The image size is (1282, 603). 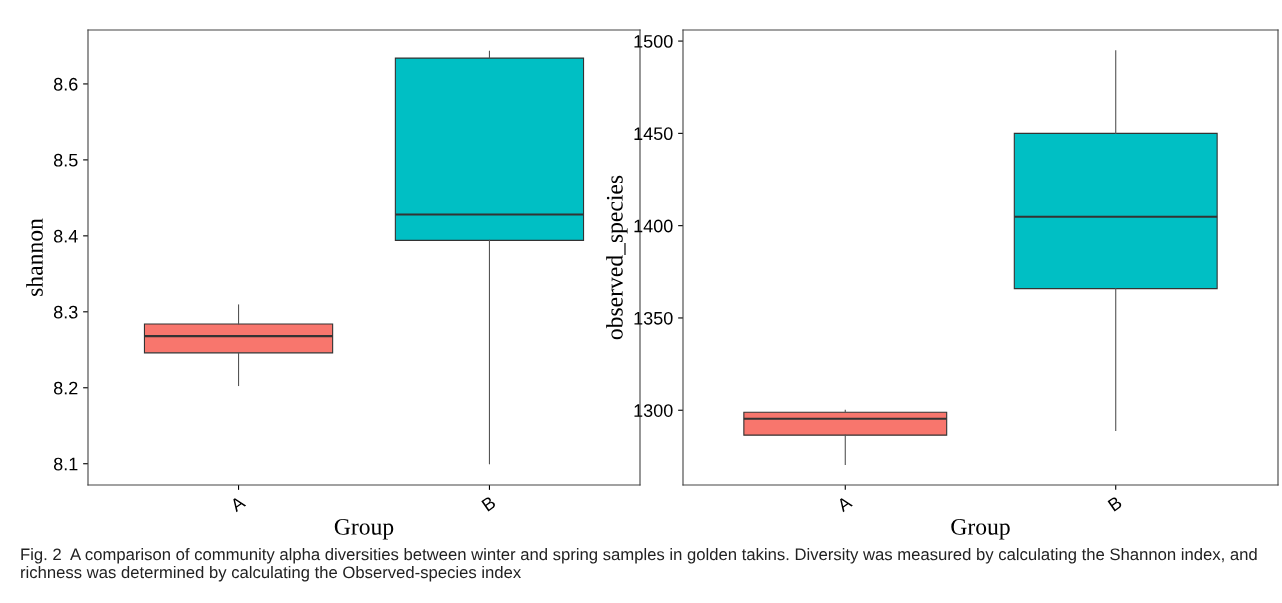 I want to click on y-tick-label: 1500, so click(x=653, y=41).